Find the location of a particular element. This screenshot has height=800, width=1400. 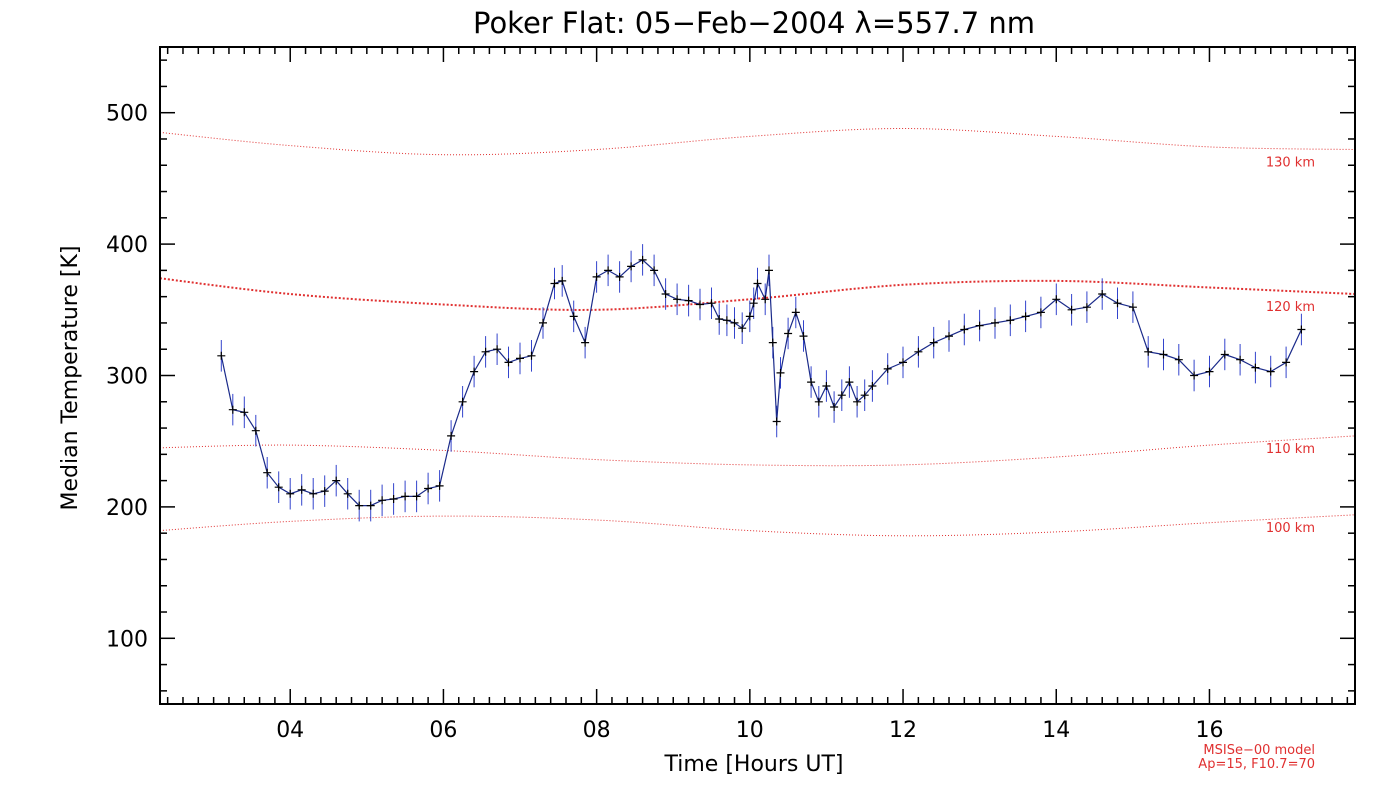

y-tick-label: 100 is located at coordinates (127, 639).